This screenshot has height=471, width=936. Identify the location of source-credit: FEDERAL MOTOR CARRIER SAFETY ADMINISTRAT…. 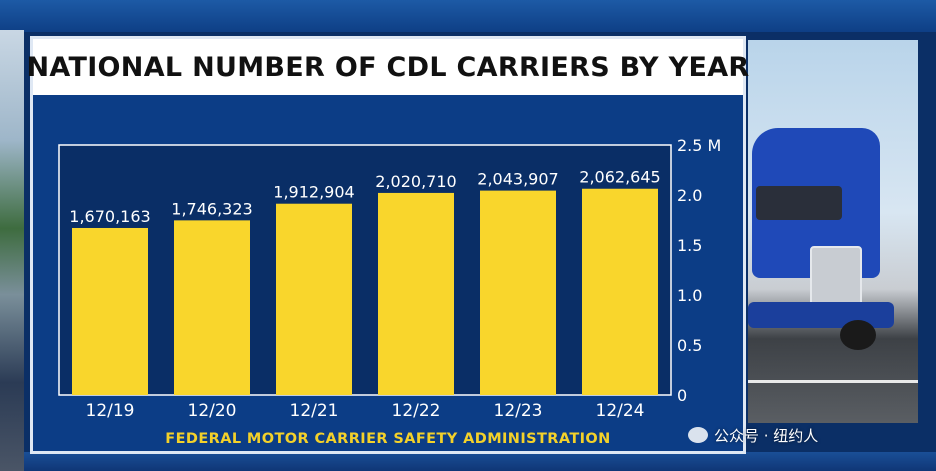
(388, 439).